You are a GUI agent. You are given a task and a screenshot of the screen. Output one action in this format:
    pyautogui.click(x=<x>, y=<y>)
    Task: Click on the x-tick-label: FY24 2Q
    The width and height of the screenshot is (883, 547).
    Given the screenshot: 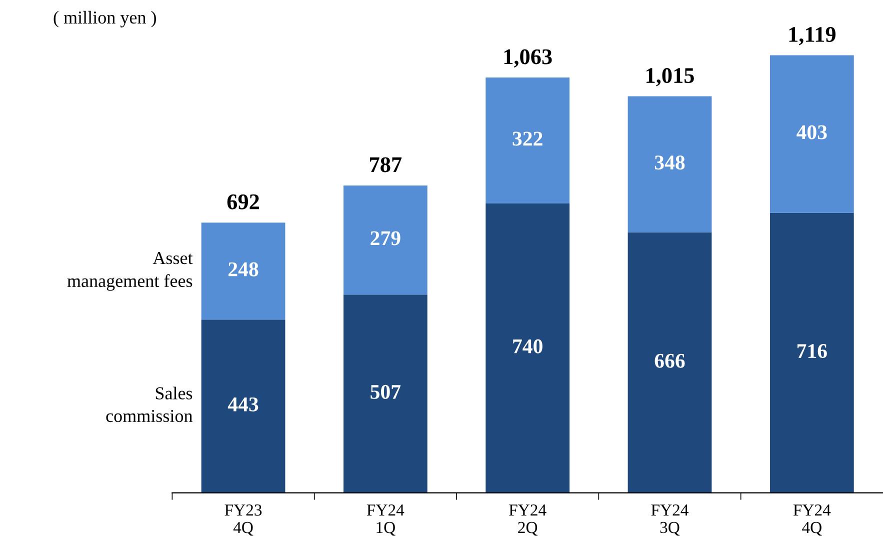 What is the action you would take?
    pyautogui.click(x=527, y=520)
    